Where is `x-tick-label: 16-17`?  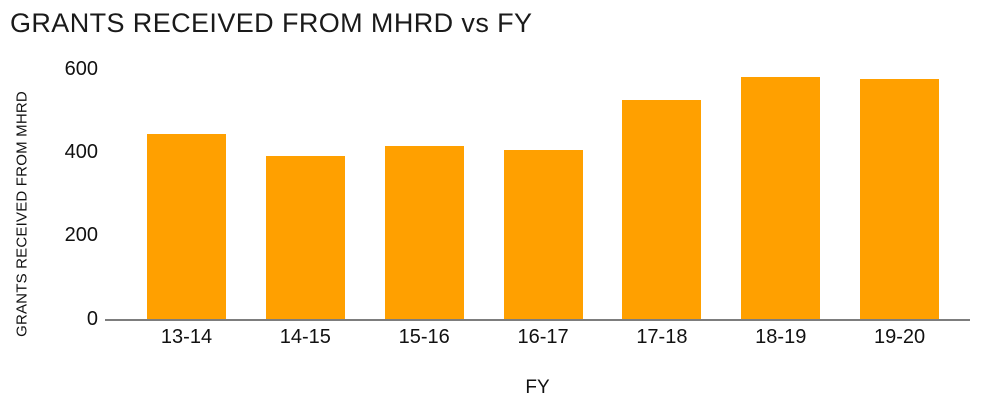
x-tick-label: 16-17 is located at coordinates (543, 337).